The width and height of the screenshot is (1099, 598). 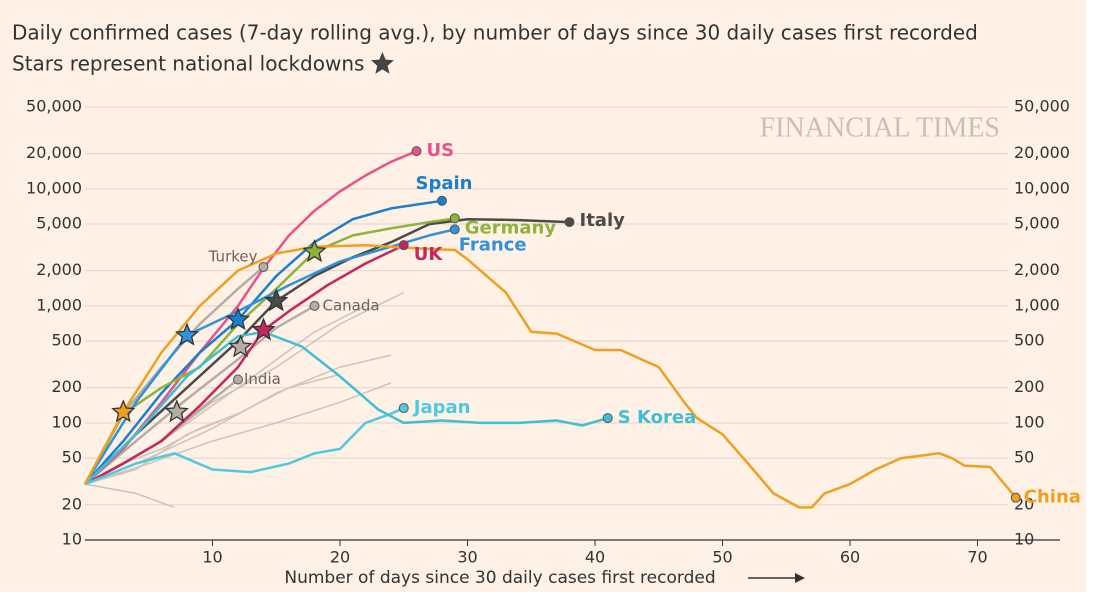 I want to click on series-label: US, so click(x=441, y=150).